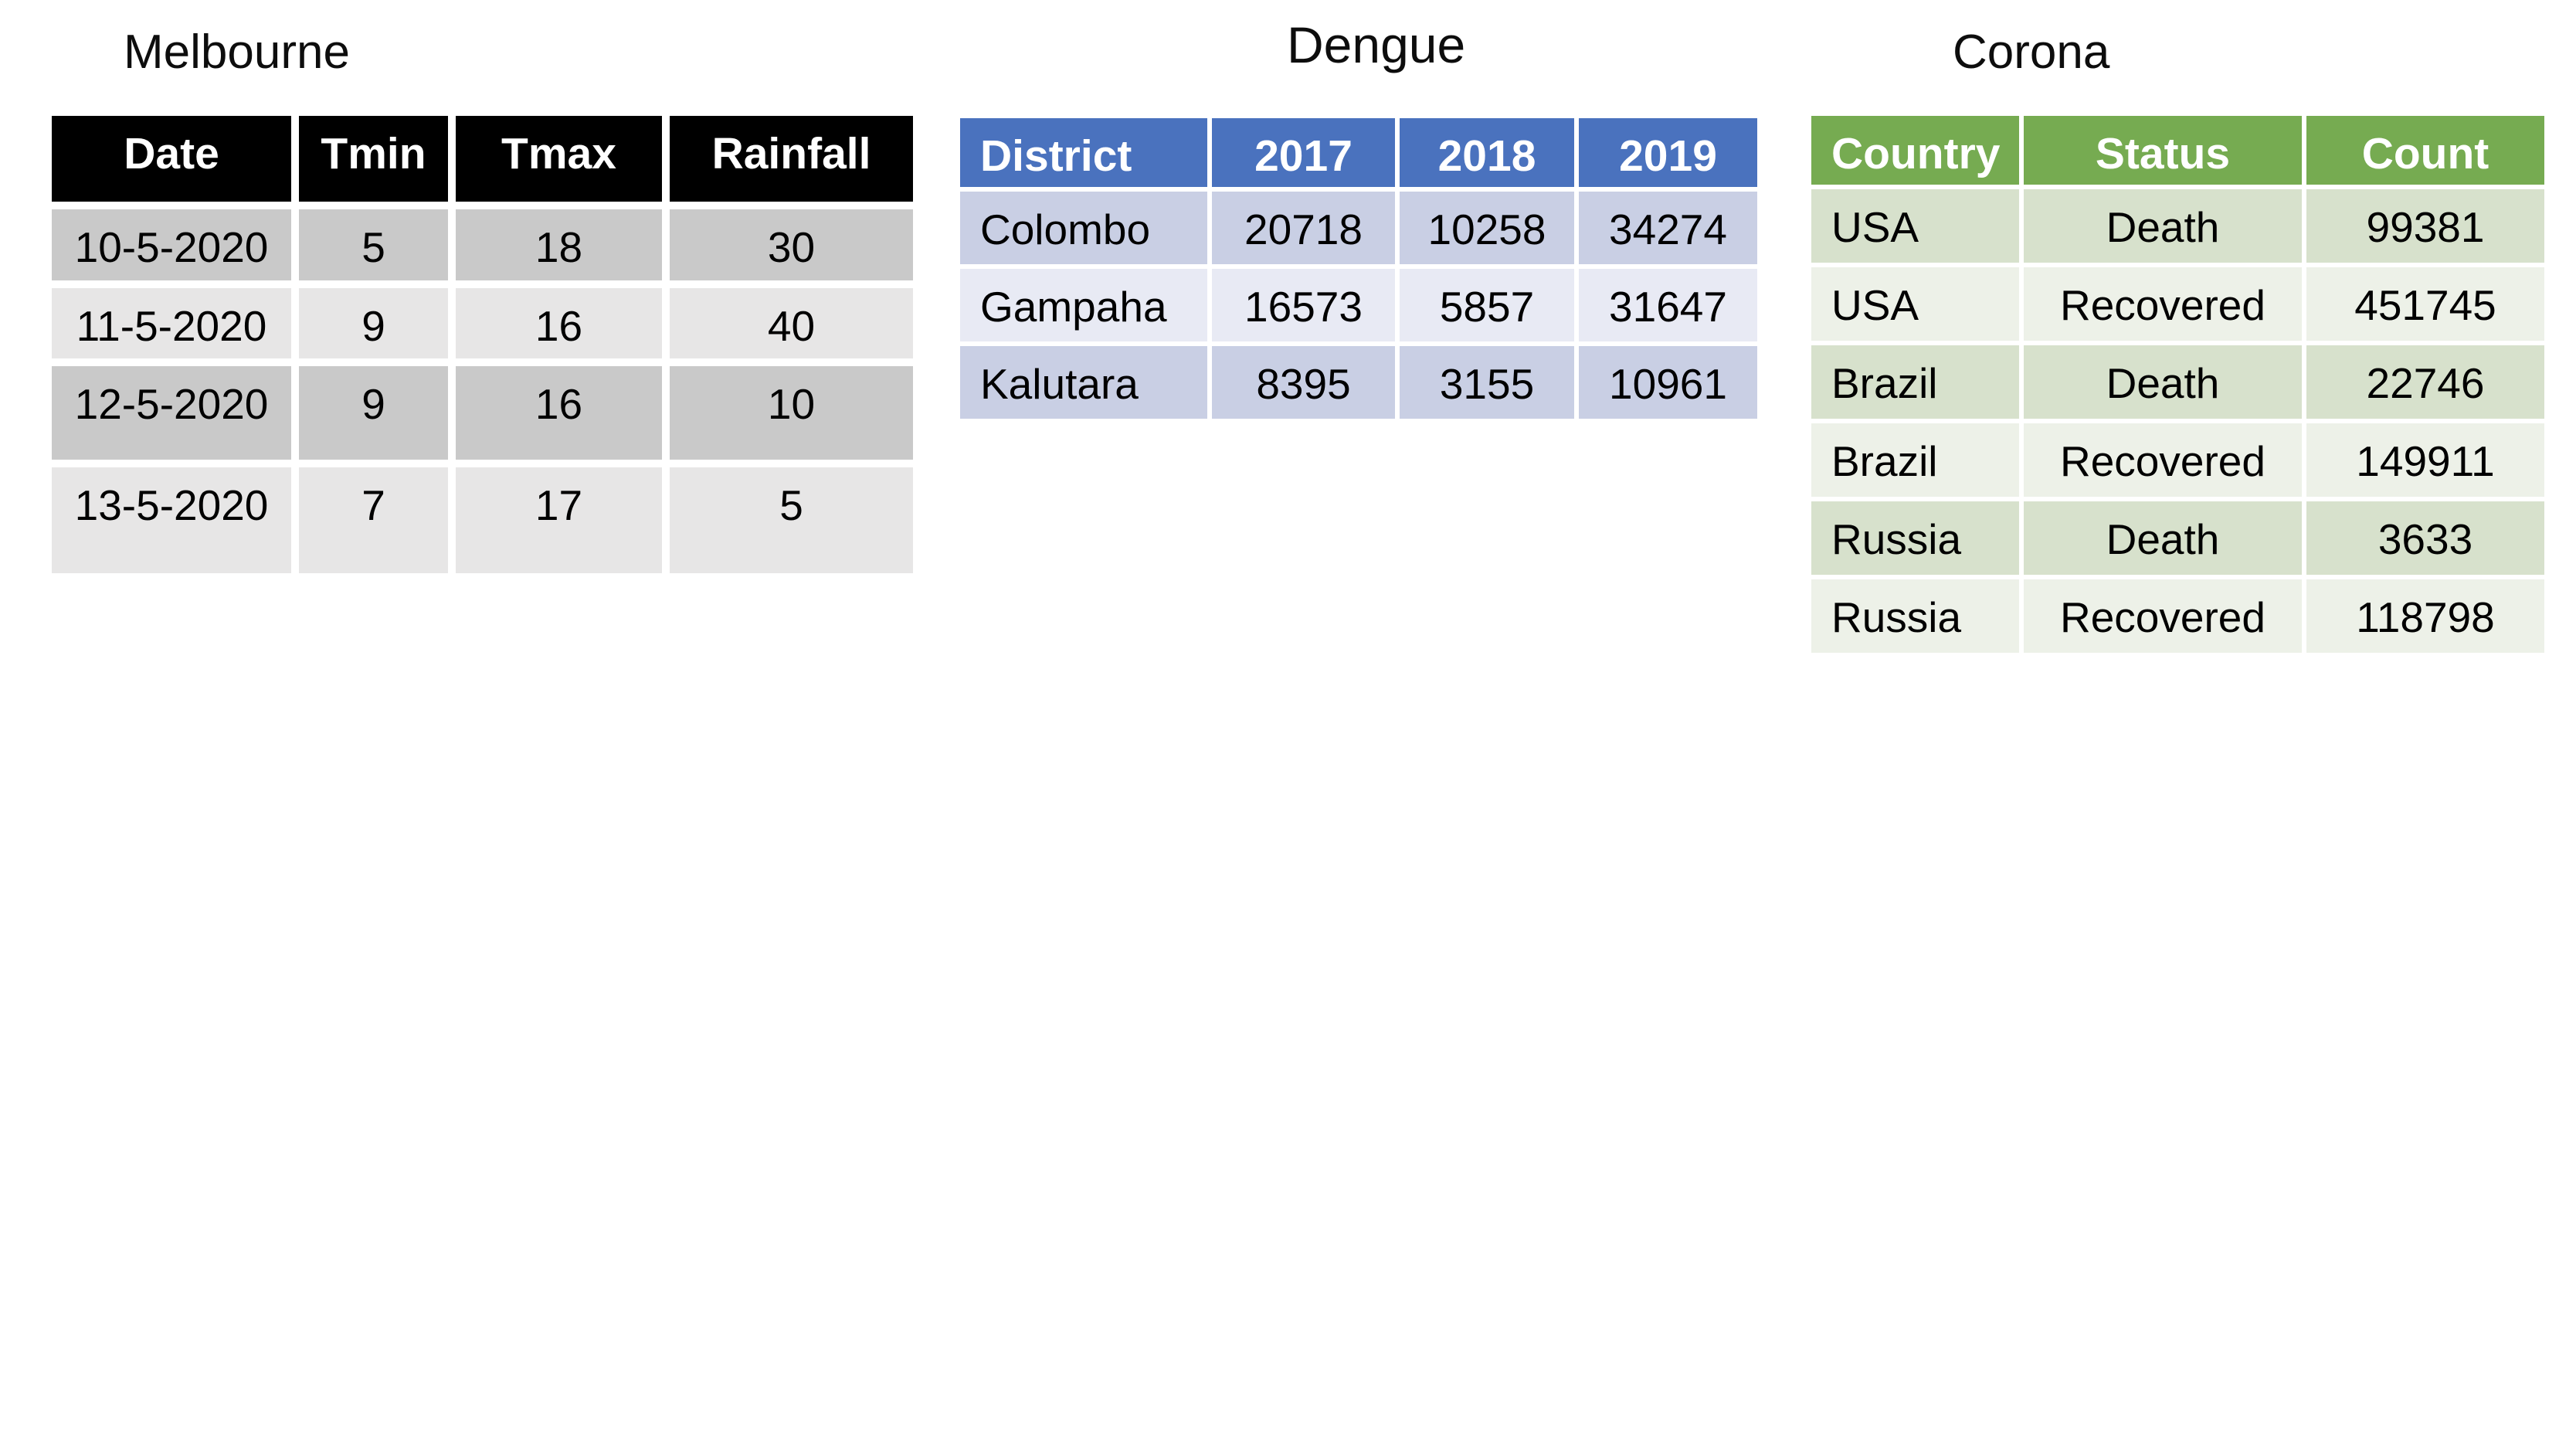 The width and height of the screenshot is (2576, 1440). I want to click on table-cell: 149911, so click(2425, 460).